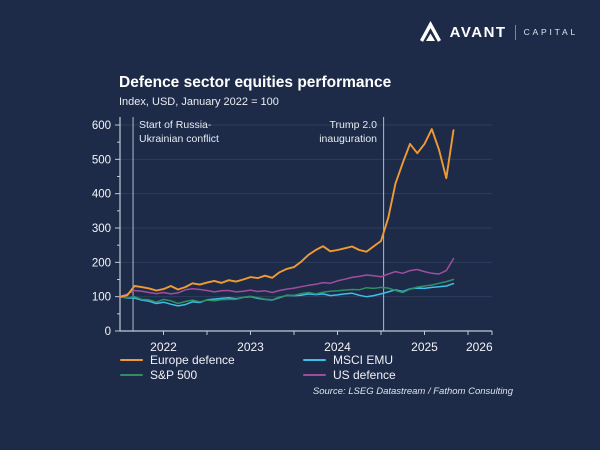 The image size is (600, 450). What do you see at coordinates (199, 102) in the screenshot?
I see `chart-subtitle: Index, USD, January 2022 = 100` at bounding box center [199, 102].